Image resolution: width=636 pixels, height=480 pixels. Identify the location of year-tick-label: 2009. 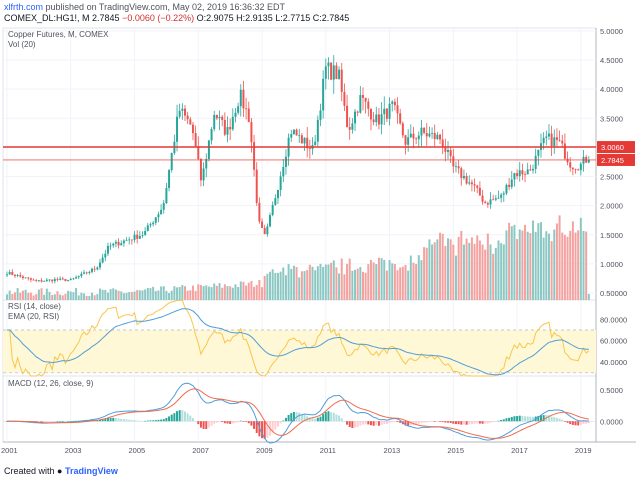
(264, 450).